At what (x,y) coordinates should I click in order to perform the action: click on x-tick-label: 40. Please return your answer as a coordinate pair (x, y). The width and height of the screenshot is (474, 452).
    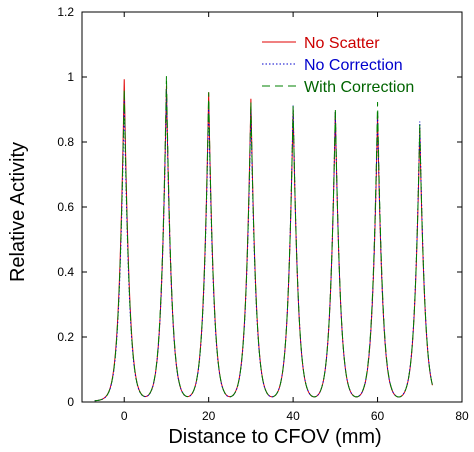
    Looking at the image, I should click on (293, 416).